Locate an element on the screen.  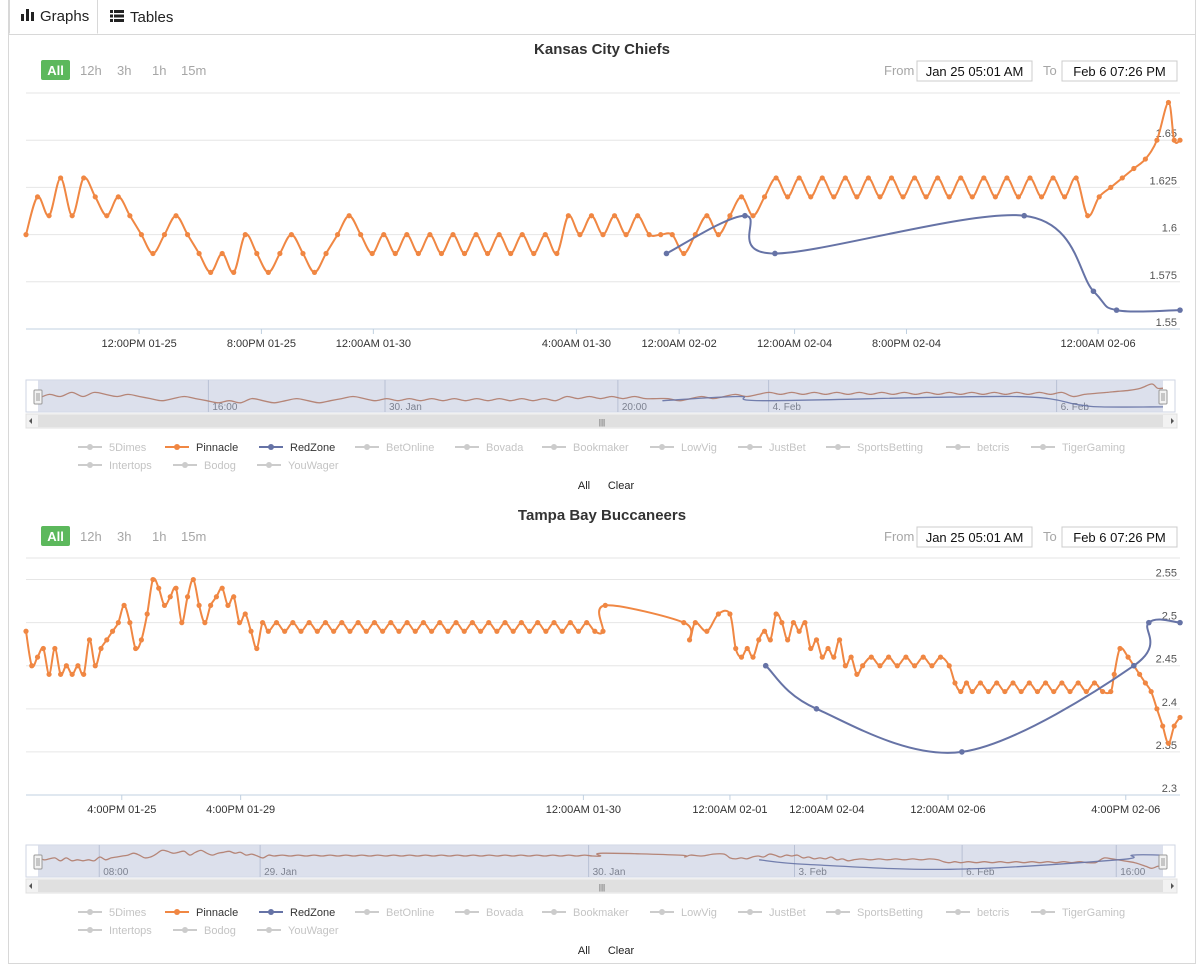
legend-label: RedZone is located at coordinates (312, 913).